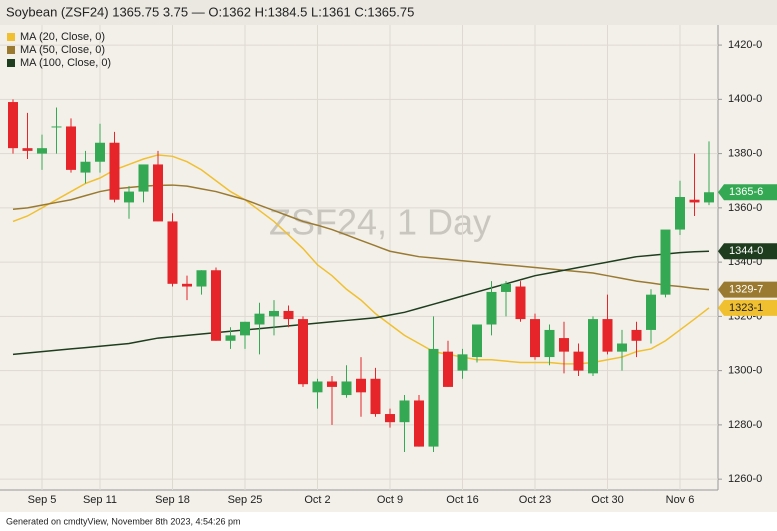  Describe the element at coordinates (172, 500) in the screenshot. I see `x-tick-label: Sep 18` at that location.